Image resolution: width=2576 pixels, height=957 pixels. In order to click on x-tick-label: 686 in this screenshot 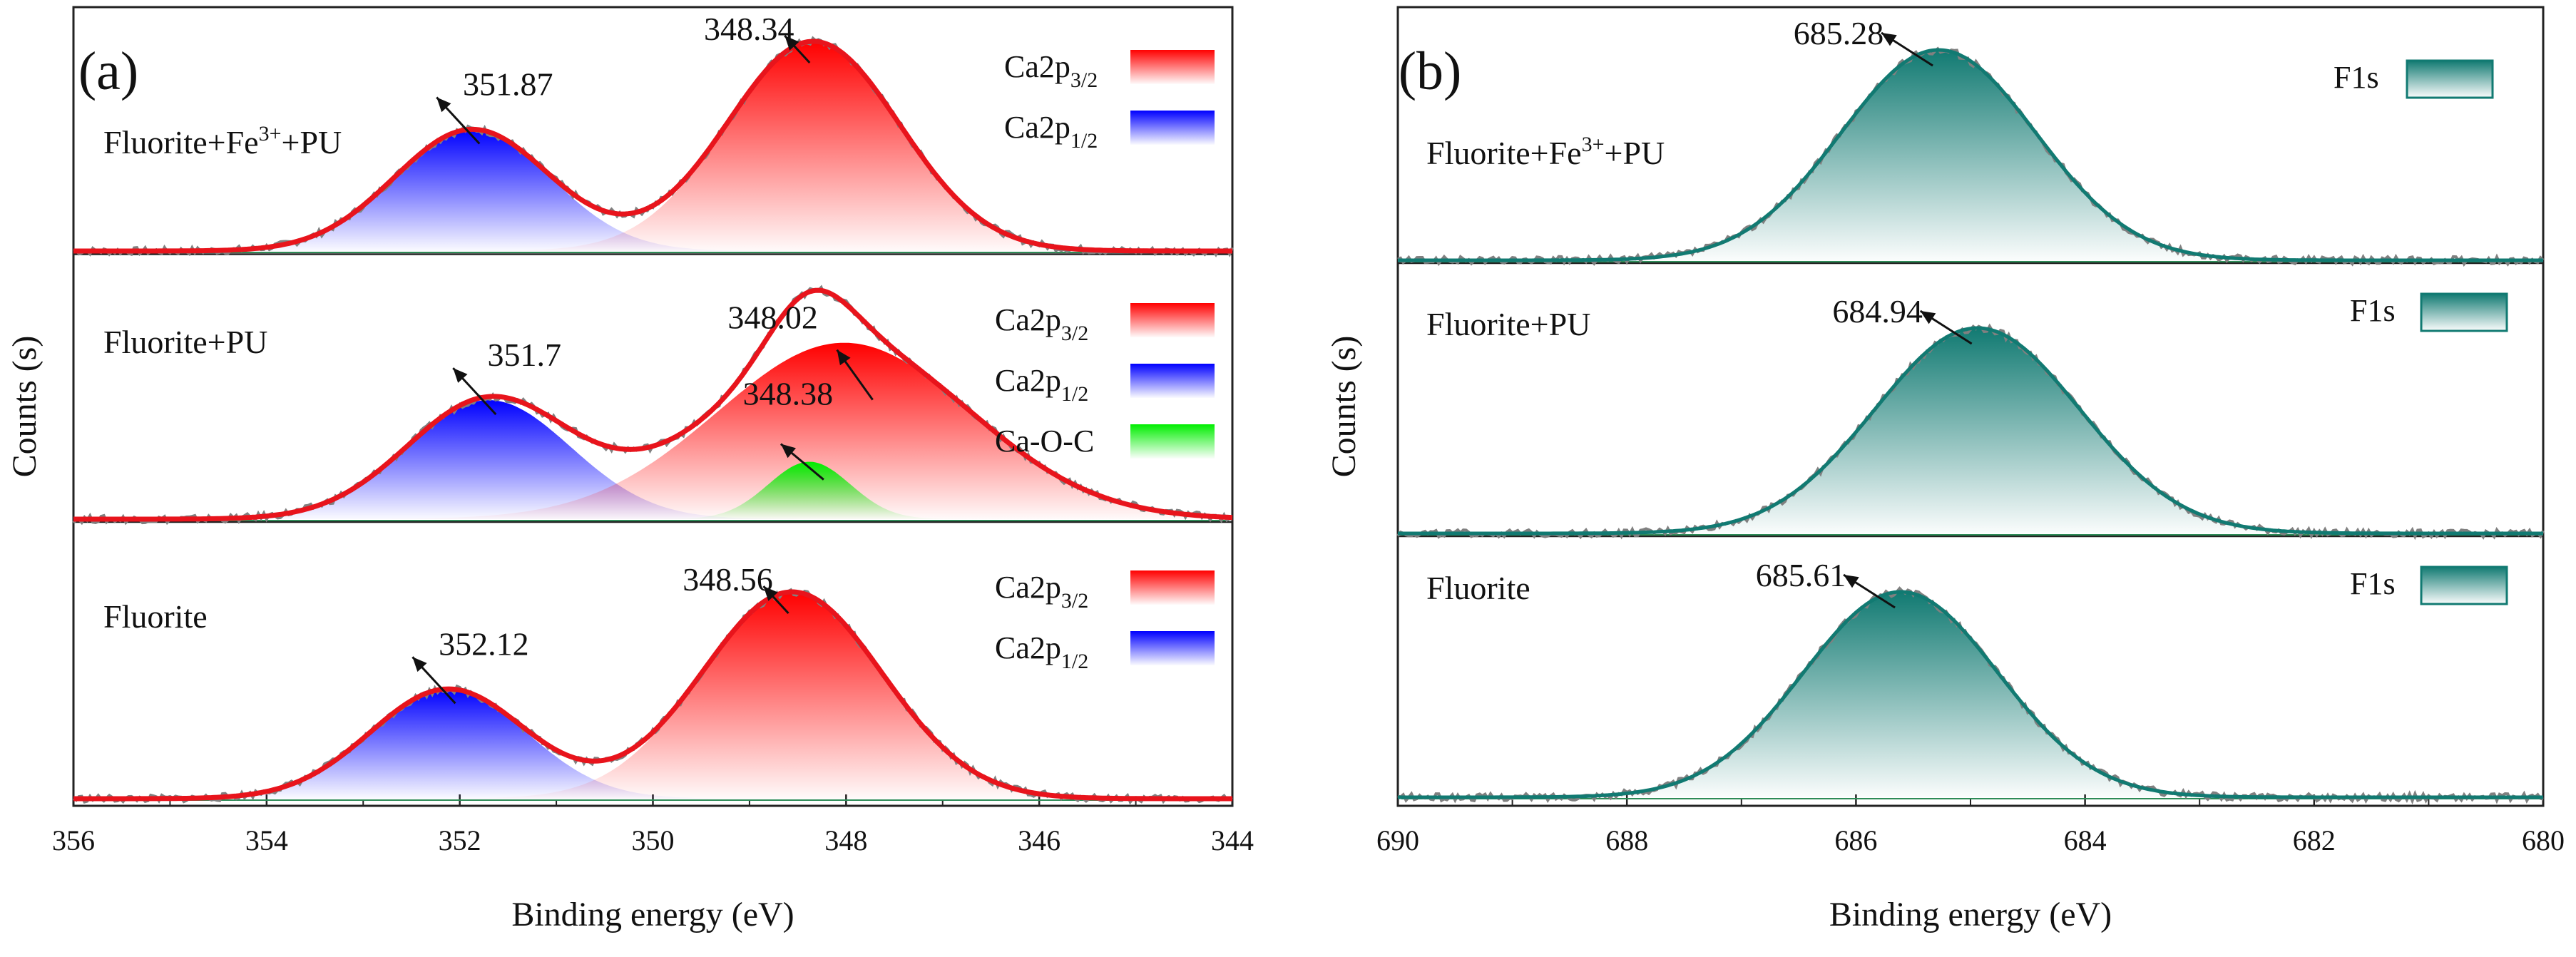, I will do `click(1856, 840)`.